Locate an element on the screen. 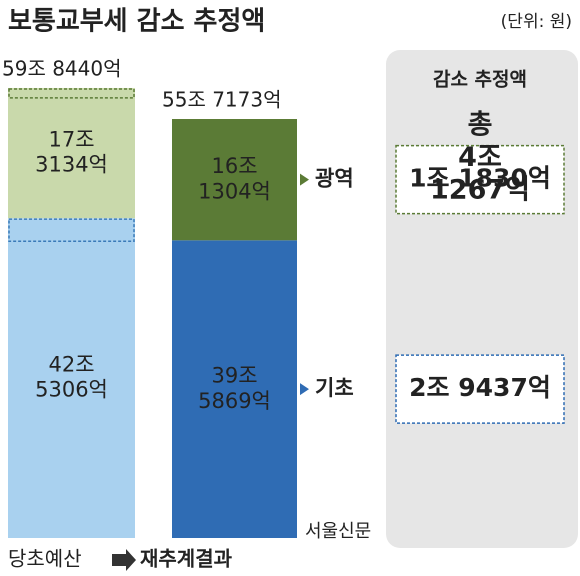 Image resolution: width=580 pixels, height=576 pixels. value-label: 42조 5306억 is located at coordinates (71, 376).